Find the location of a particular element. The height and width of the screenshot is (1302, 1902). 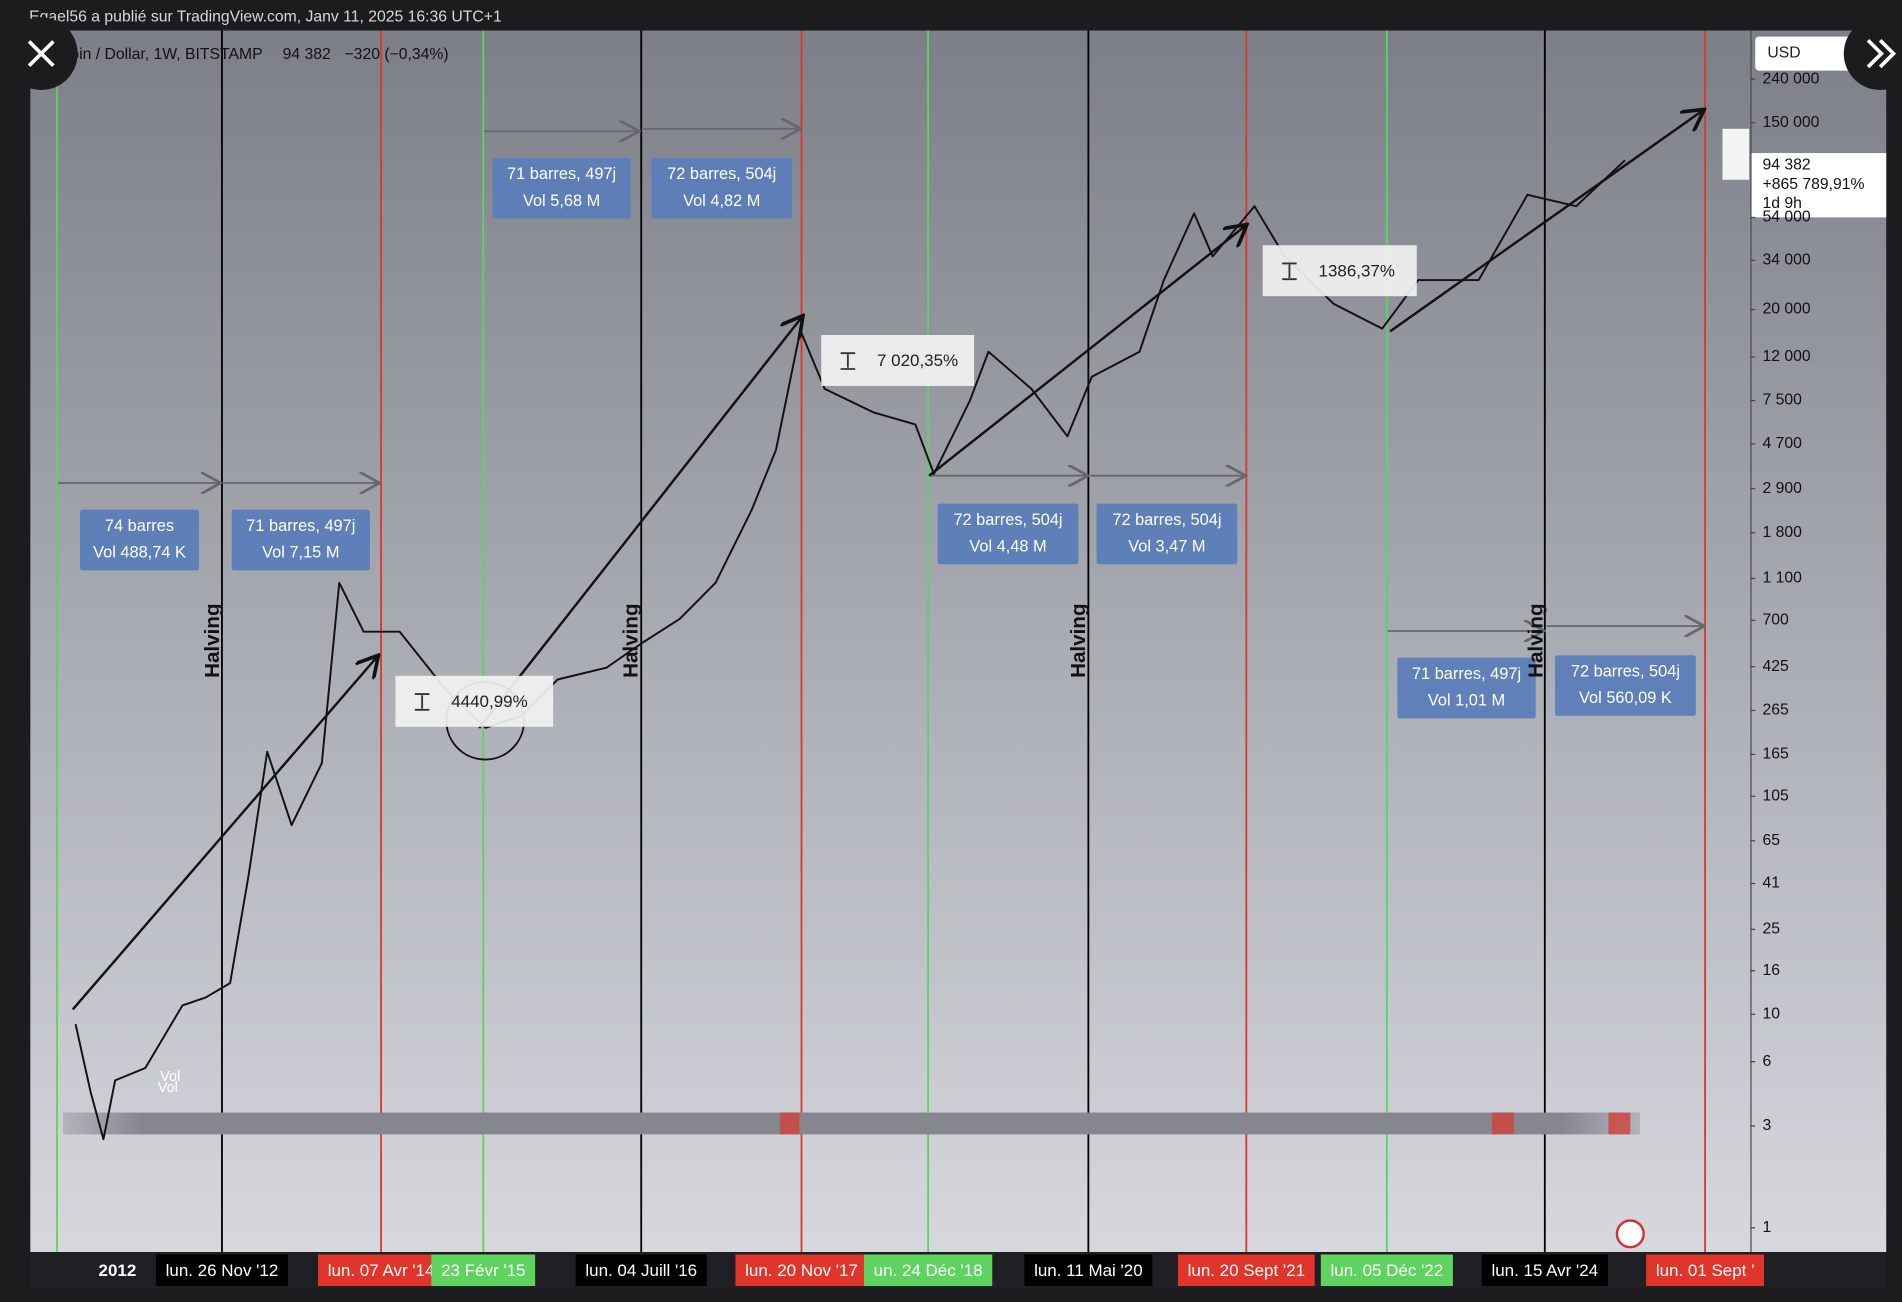

close-icon is located at coordinates (41, 54).